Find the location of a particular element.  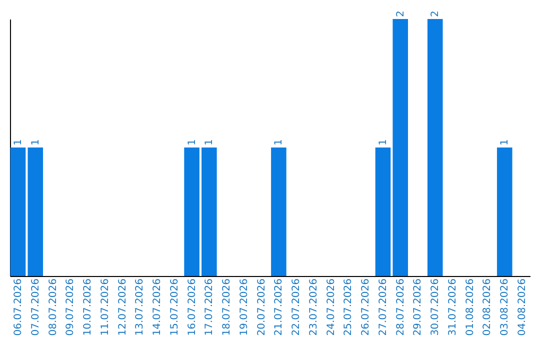

x-tick-label: 11.07.2026 is located at coordinates (105, 307).